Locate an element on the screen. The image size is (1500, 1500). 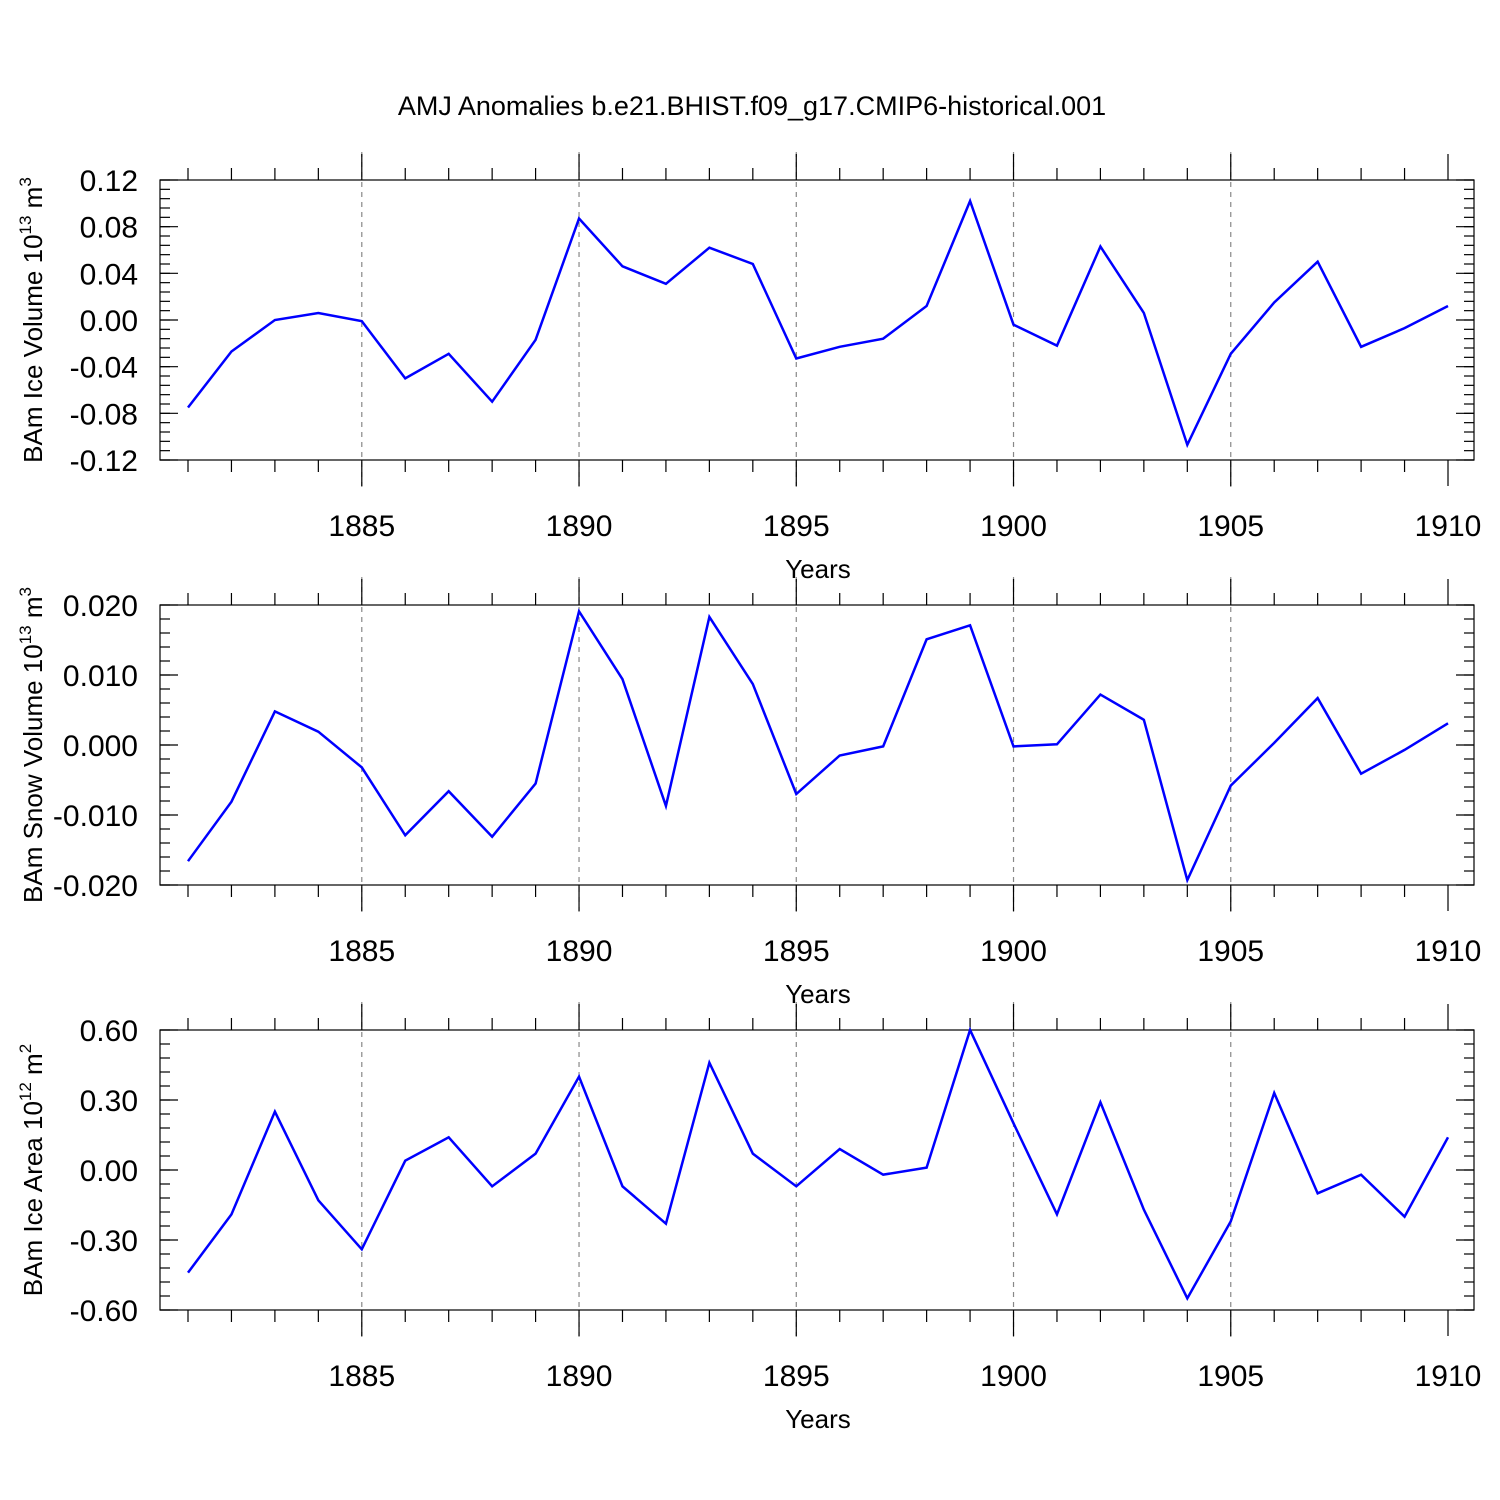
y-tick-label: 0.30 is located at coordinates (109, 1101).